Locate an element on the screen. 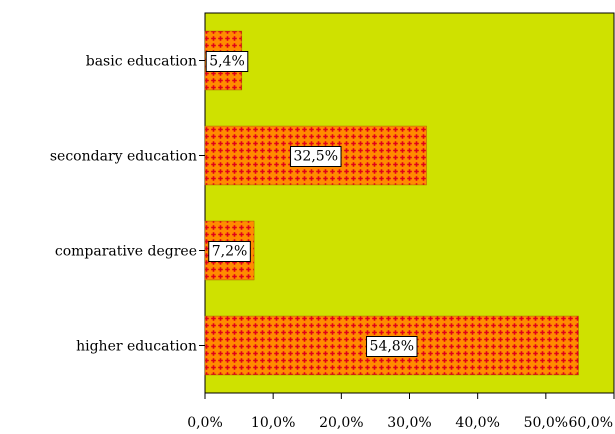  data-label-text: 7,2% is located at coordinates (230, 252).